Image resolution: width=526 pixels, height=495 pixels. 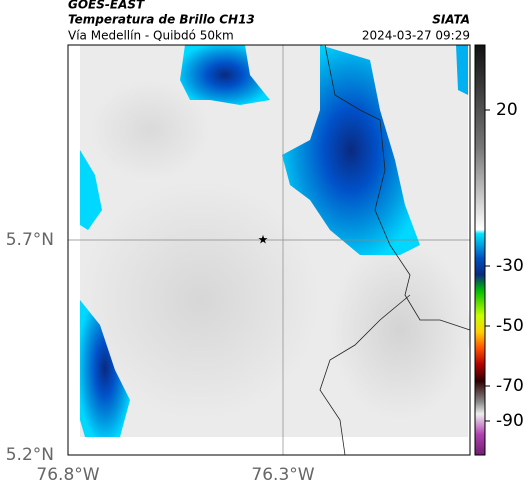 What do you see at coordinates (106, 6) in the screenshot?
I see `source: GOES-EAST` at bounding box center [106, 6].